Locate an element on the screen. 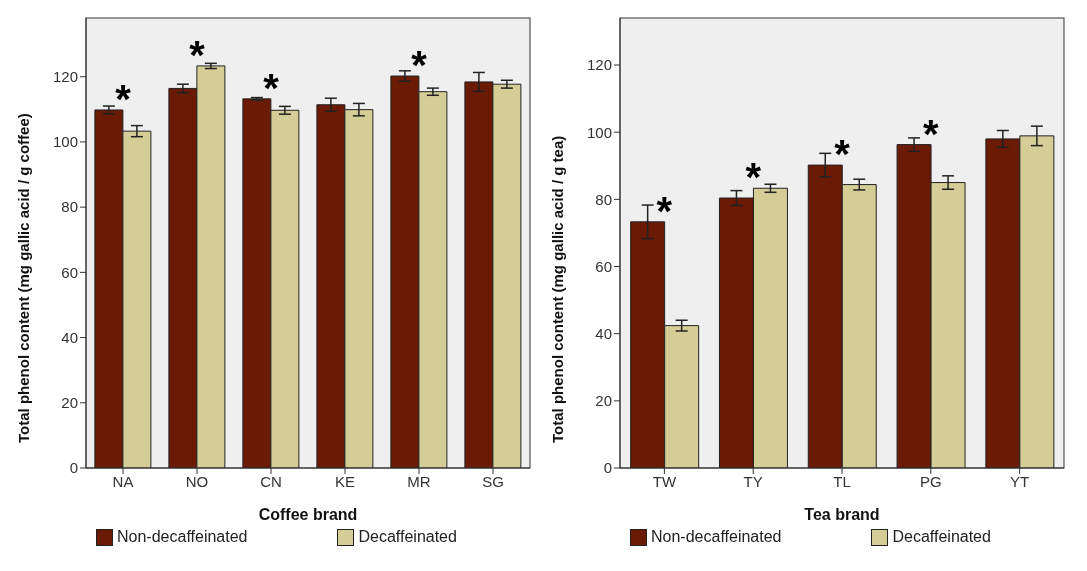 The image size is (1087, 571). x-axis-title: Tea brand is located at coordinates (842, 514).